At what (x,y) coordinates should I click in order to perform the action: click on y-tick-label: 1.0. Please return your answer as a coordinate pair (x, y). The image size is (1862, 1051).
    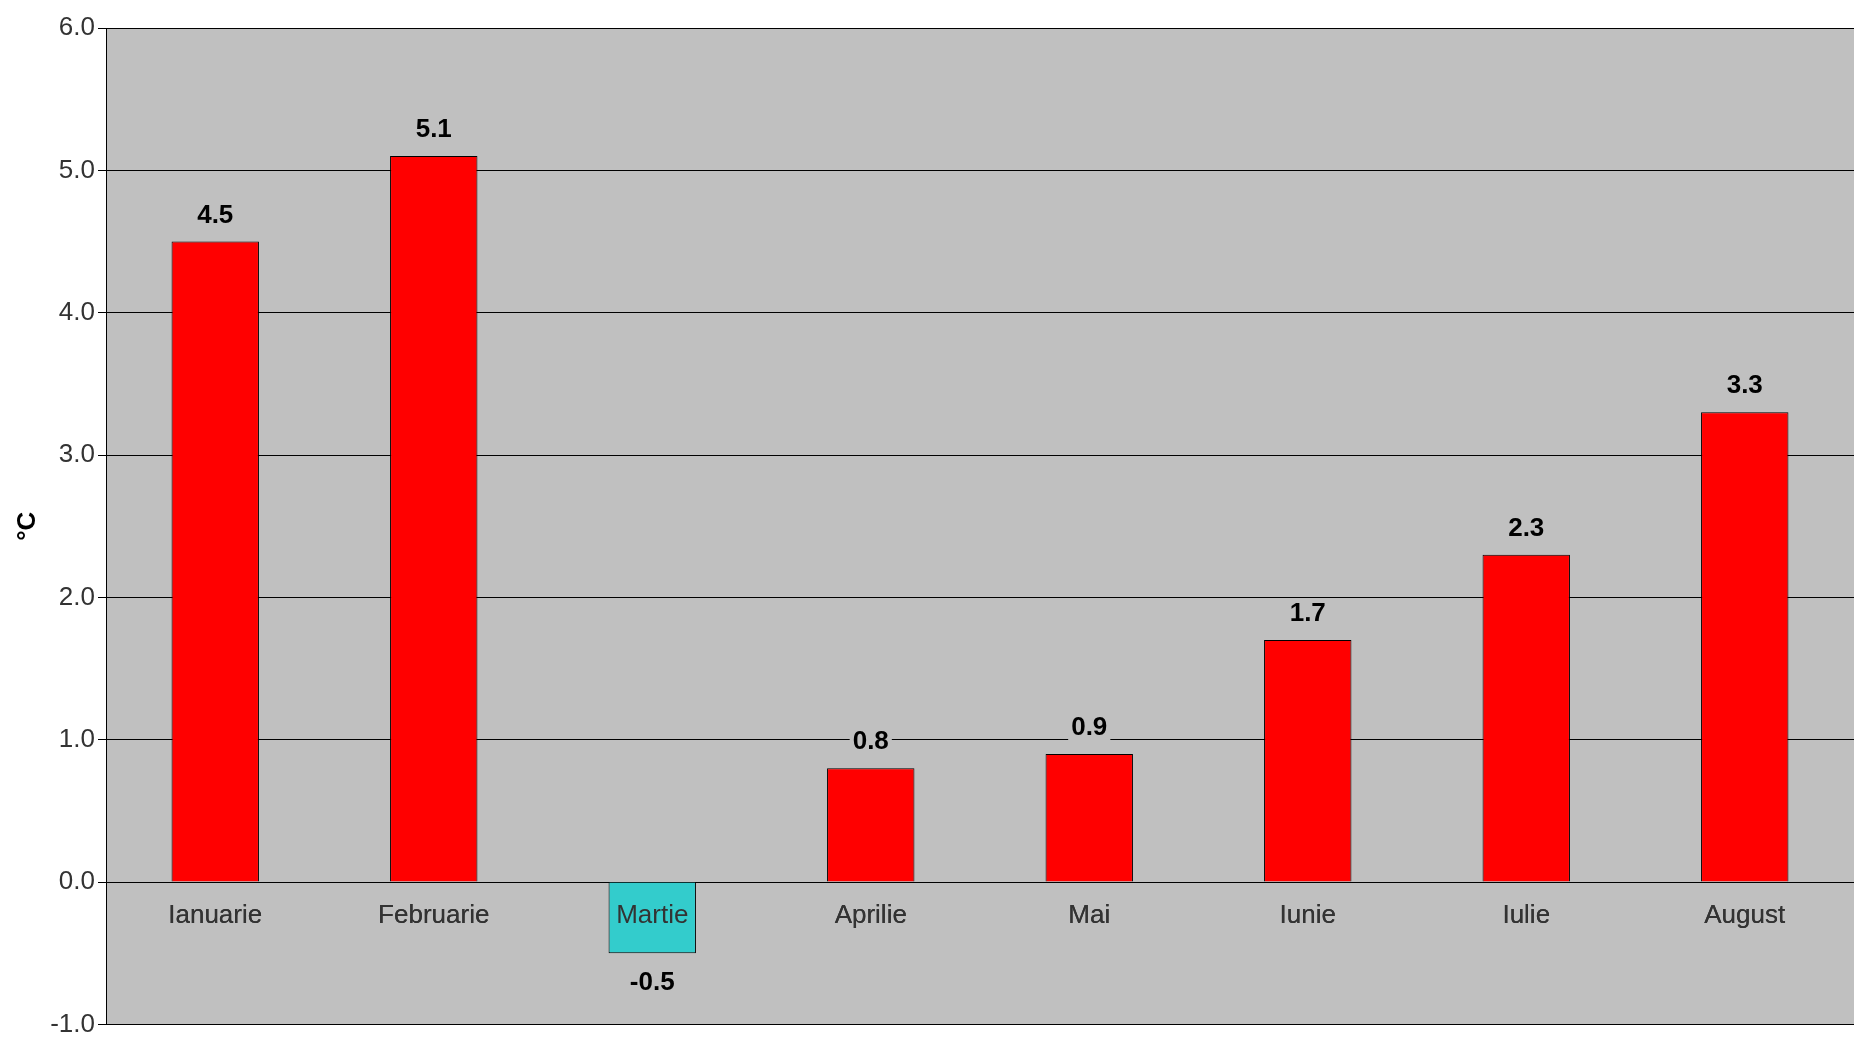
    Looking at the image, I should click on (76, 737).